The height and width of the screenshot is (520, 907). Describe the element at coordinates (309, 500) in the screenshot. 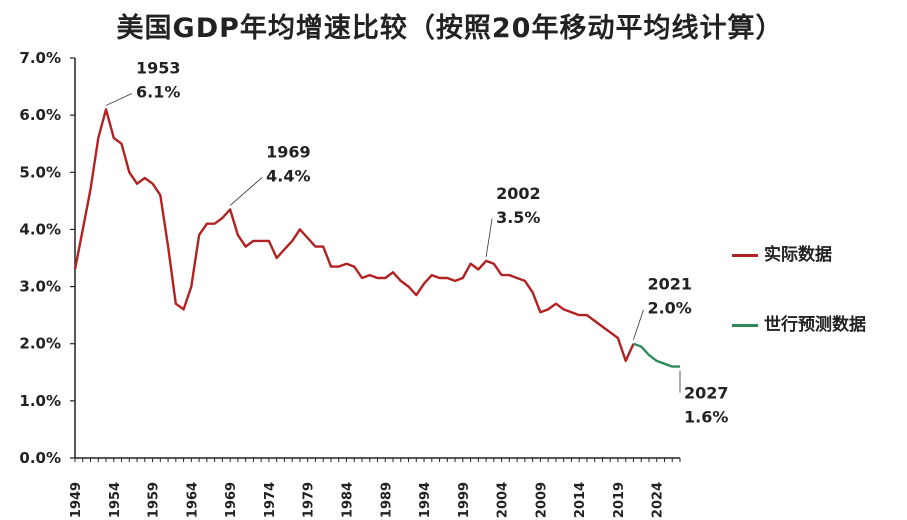

I see `x-tick-label: 1979` at that location.